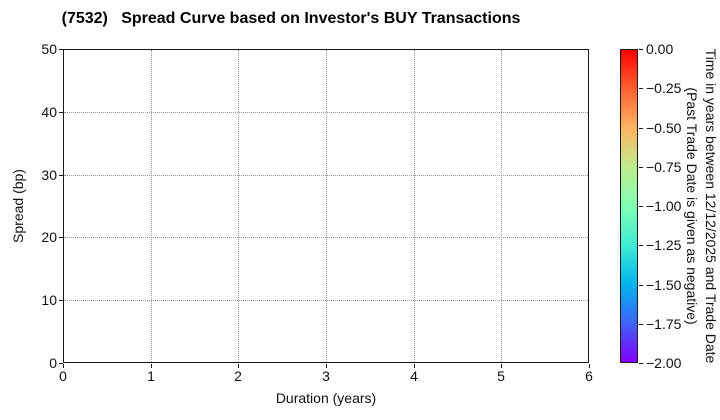 Image resolution: width=720 pixels, height=420 pixels. What do you see at coordinates (589, 376) in the screenshot?
I see `x-tick-label: 6` at bounding box center [589, 376].